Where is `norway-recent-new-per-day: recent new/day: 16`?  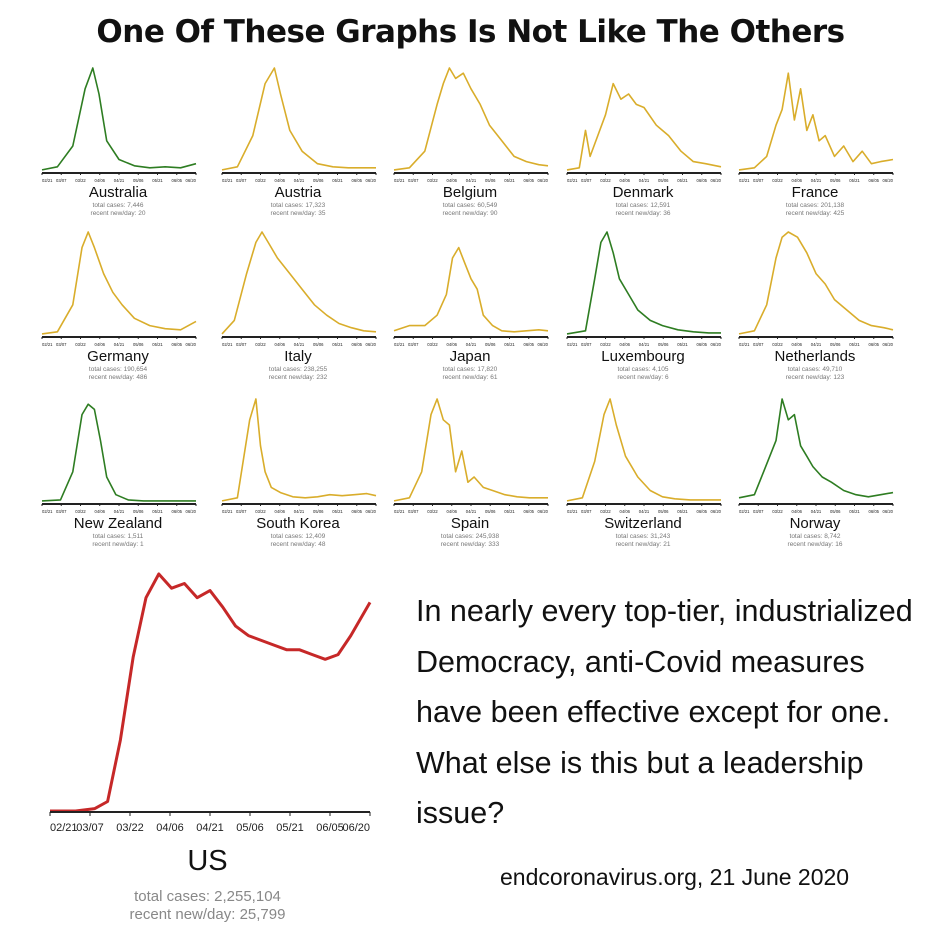
norway-recent-new-per-day: recent new/day: 16 is located at coordinates (815, 544).